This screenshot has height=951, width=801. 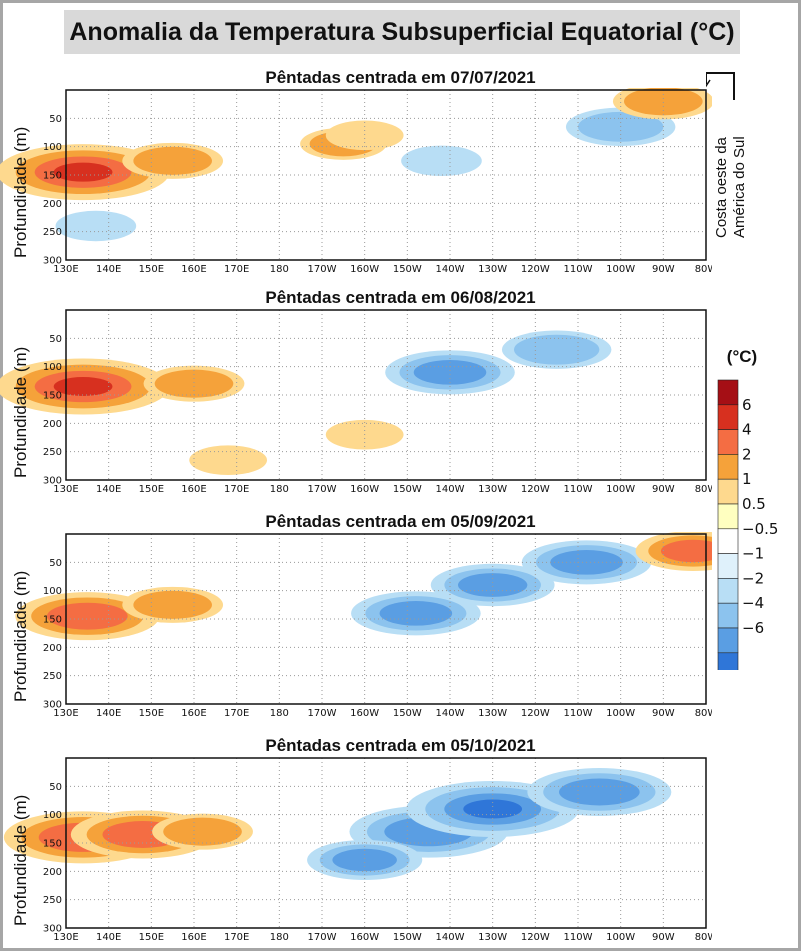 I want to click on x-tick-label: 170E, so click(x=236, y=713).